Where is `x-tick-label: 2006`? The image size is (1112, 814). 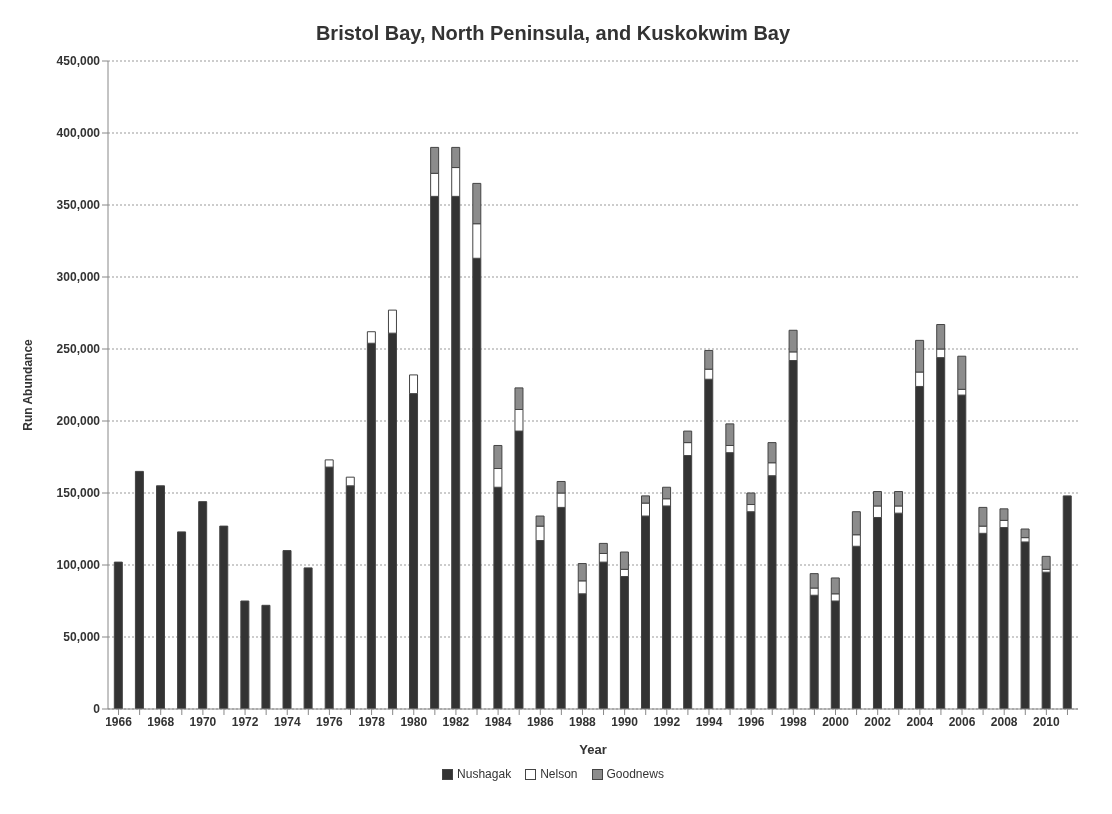
x-tick-label: 2006 is located at coordinates (962, 721).